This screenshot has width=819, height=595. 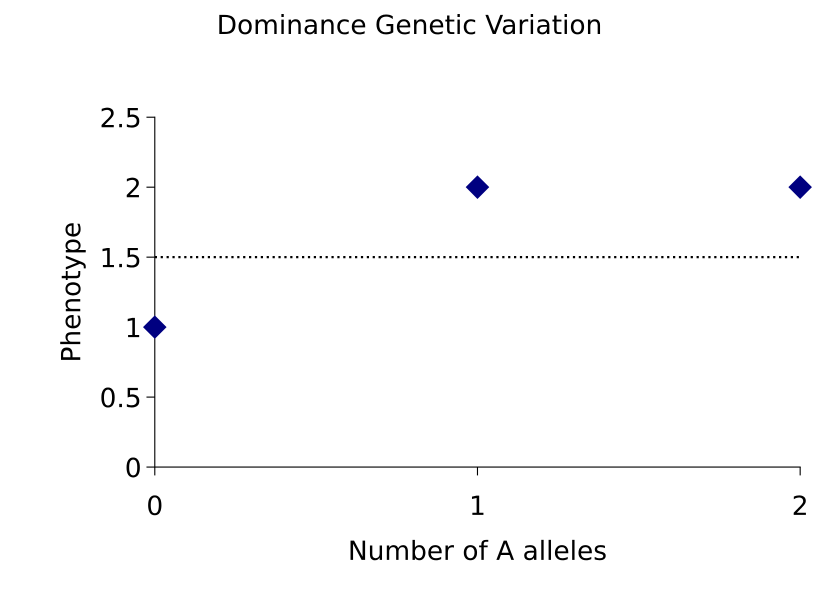 What do you see at coordinates (155, 505) in the screenshot?
I see `x-tick-label: 0` at bounding box center [155, 505].